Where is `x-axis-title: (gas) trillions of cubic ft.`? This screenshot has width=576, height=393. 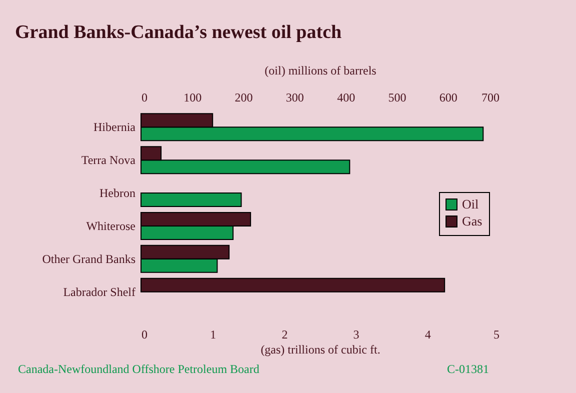 x-axis-title: (gas) trillions of cubic ft. is located at coordinates (320, 349).